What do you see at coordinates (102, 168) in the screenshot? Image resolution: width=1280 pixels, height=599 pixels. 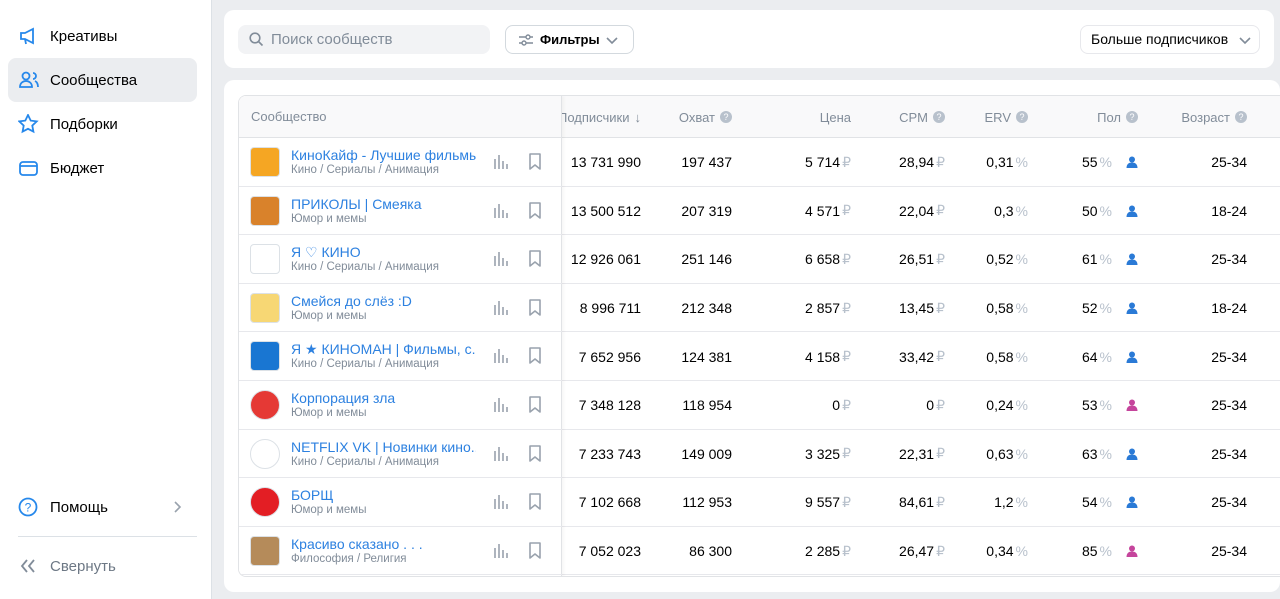 I see `nav-item: Бюджет` at bounding box center [102, 168].